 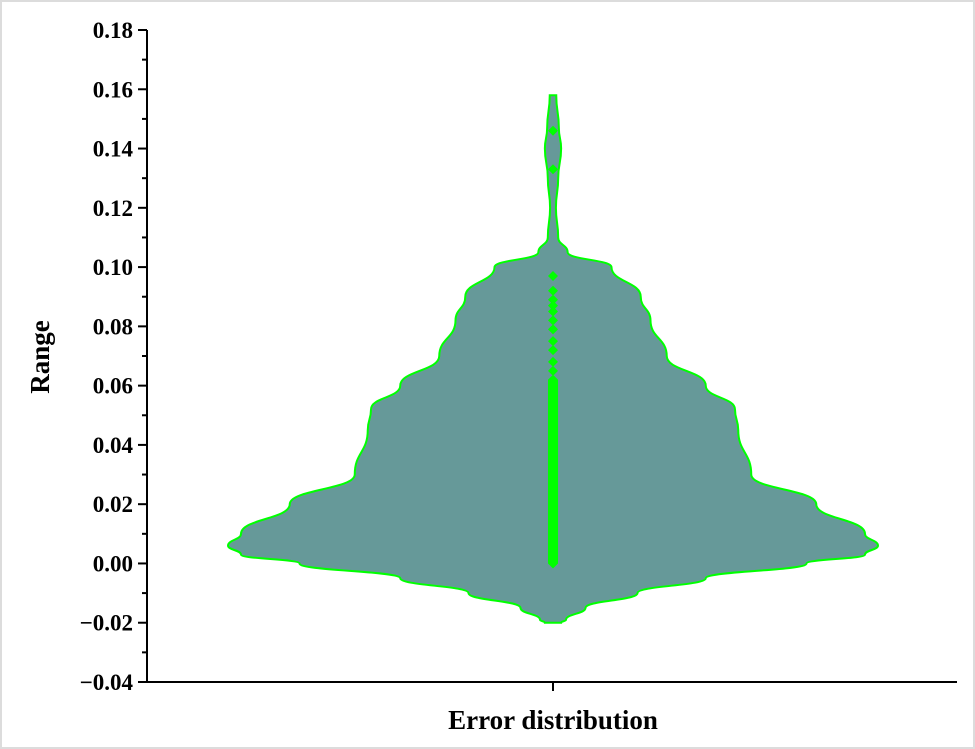 What do you see at coordinates (113, 445) in the screenshot?
I see `y-tick-label: 0.04` at bounding box center [113, 445].